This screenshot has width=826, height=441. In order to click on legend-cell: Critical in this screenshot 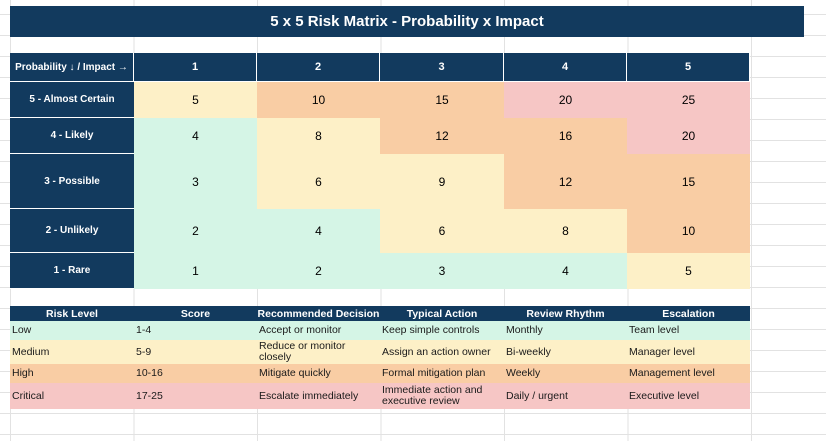, I will do `click(72, 396)`.